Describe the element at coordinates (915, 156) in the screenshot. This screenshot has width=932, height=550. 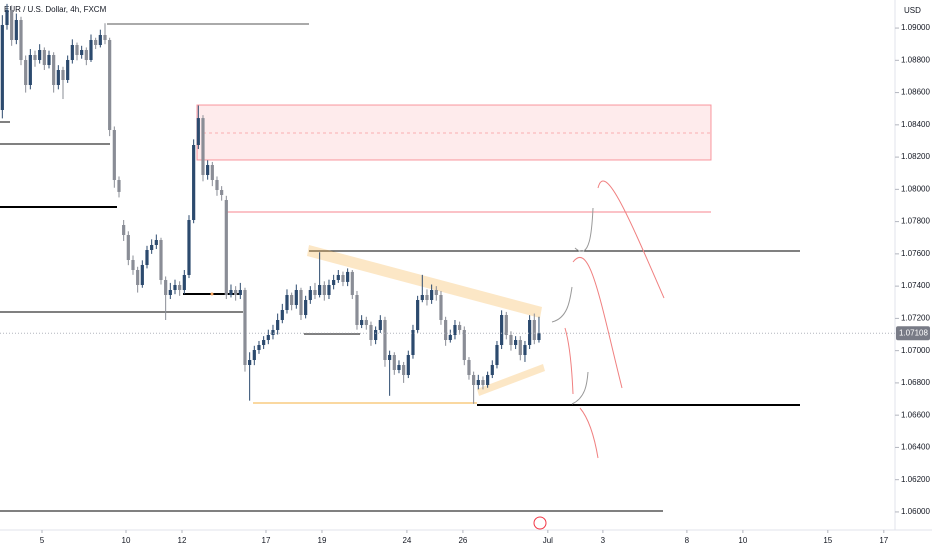
I see `y-tick-label: 1.08200` at that location.